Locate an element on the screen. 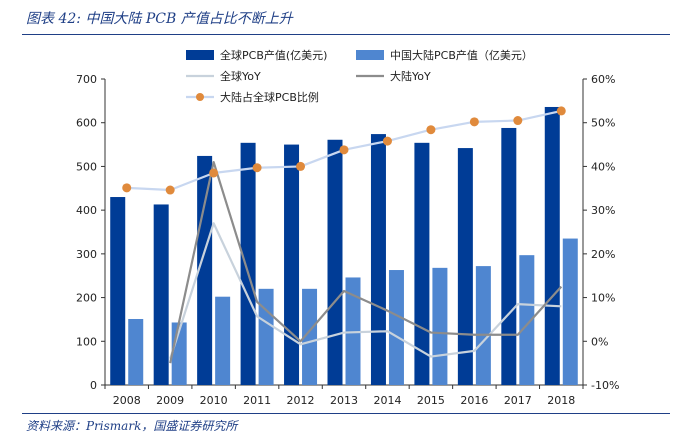  share-marker-2009 is located at coordinates (170, 190).